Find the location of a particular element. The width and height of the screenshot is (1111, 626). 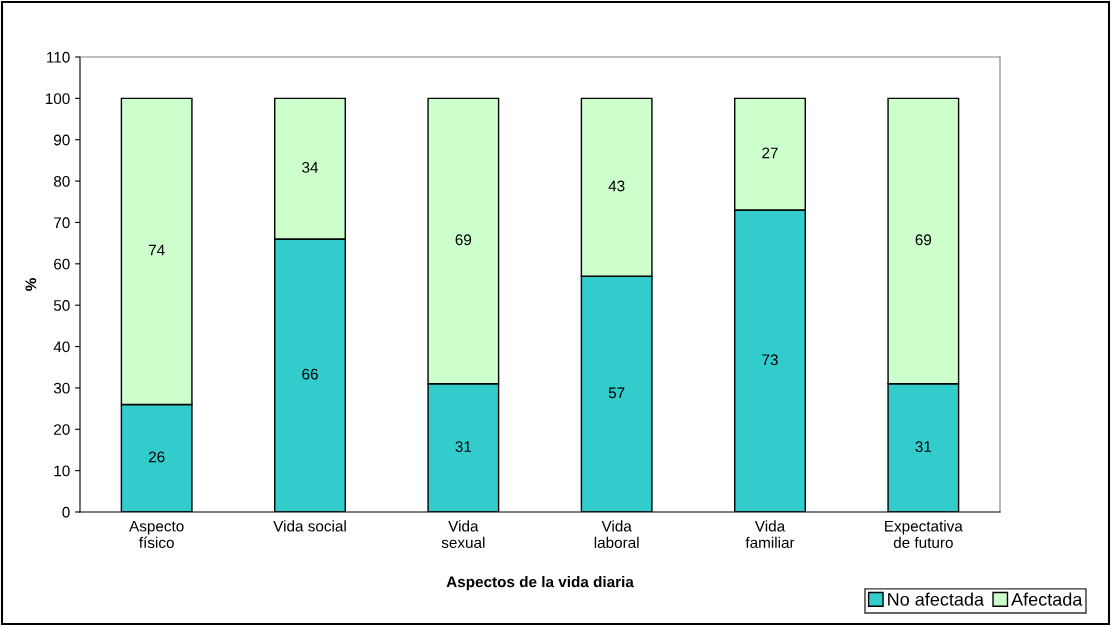

data-label: 73 is located at coordinates (770, 360).